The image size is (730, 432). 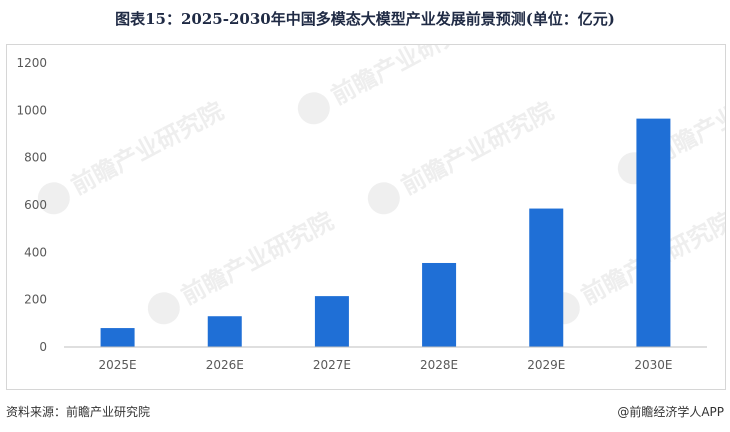 I want to click on y-tick-label: 400, so click(x=35, y=252).